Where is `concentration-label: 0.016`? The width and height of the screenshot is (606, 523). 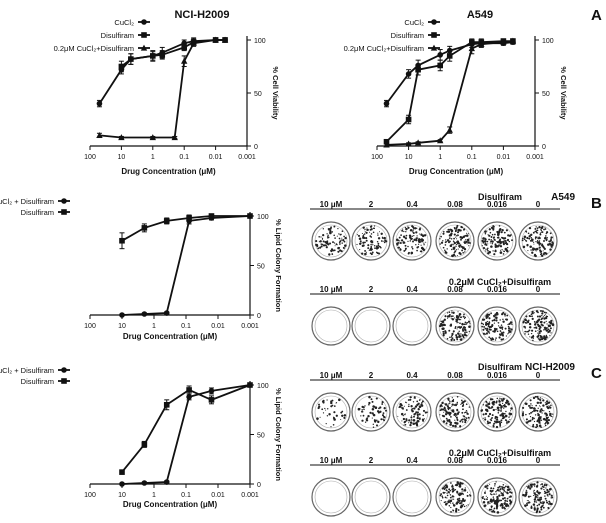 concentration-label: 0.016 is located at coordinates (497, 289).